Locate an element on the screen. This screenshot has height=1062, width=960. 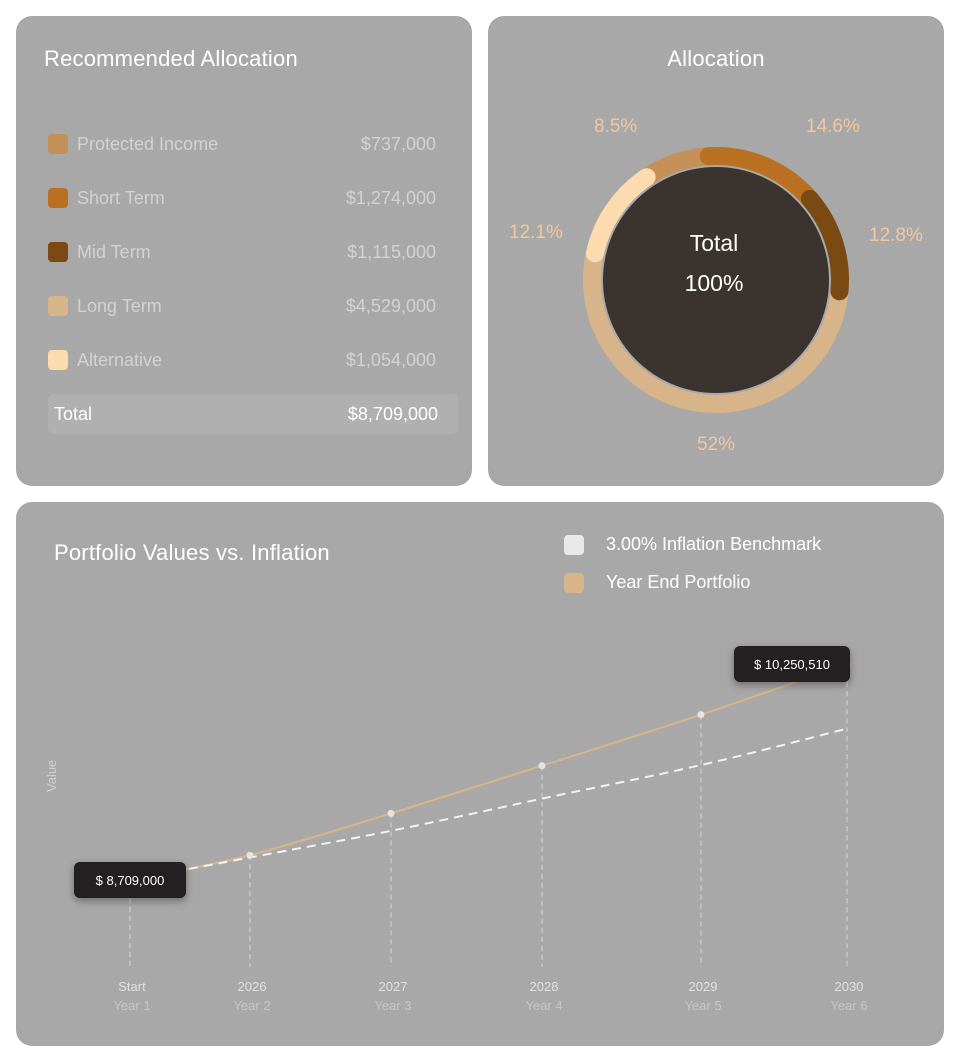
portfolio-legend-swatch is located at coordinates (574, 582).